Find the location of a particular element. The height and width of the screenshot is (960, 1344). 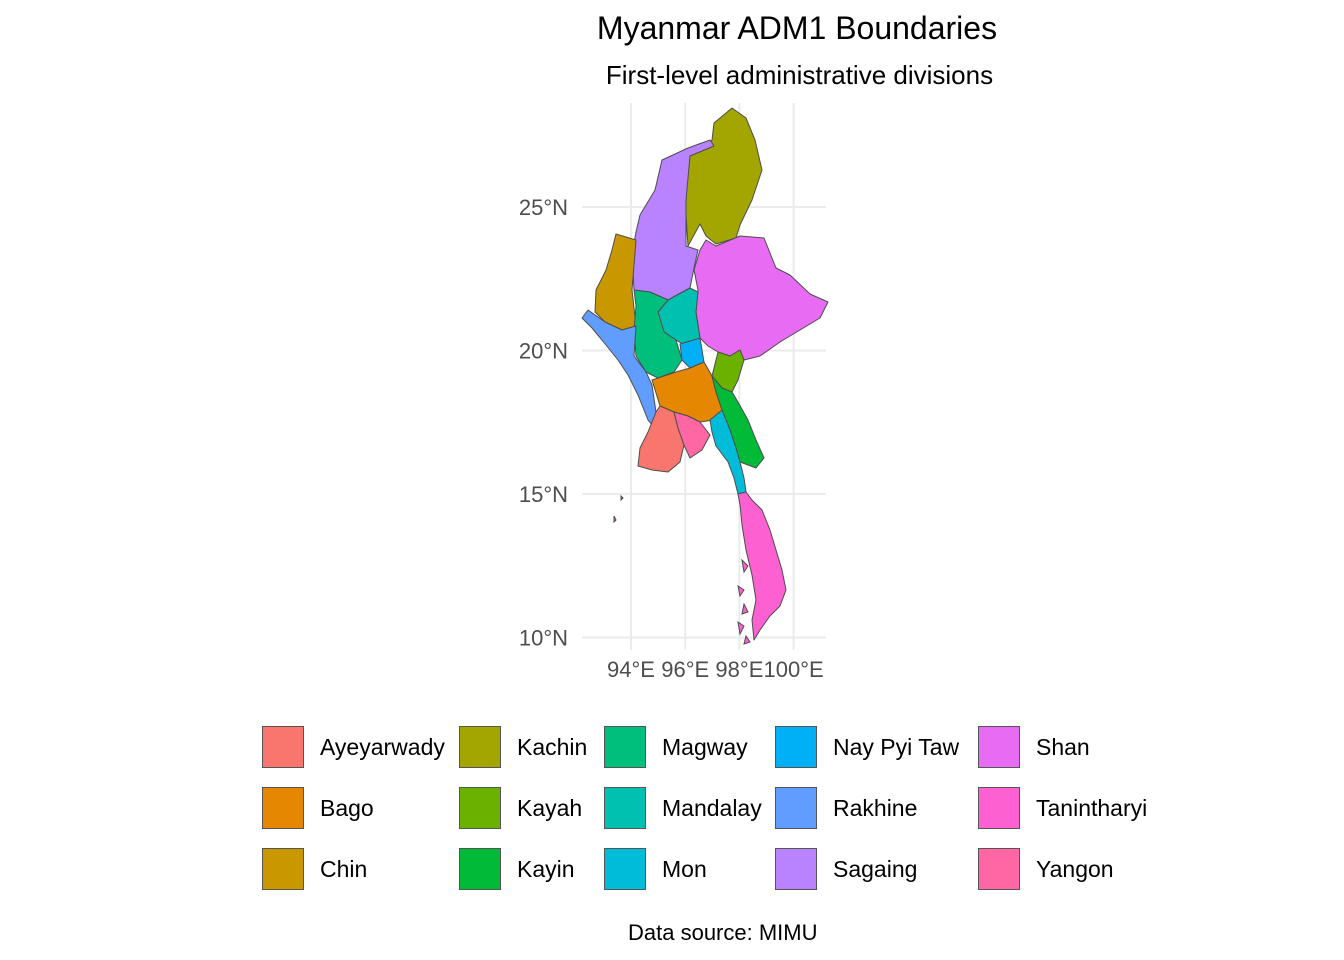

legend-item: Ayeyarwady is located at coordinates (353, 747).